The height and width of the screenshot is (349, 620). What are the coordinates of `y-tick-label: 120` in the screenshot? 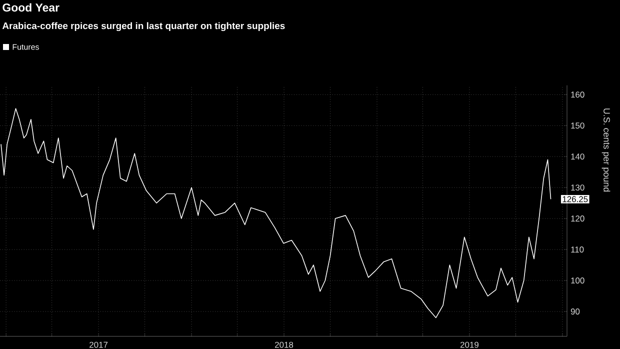 It's located at (577, 219).